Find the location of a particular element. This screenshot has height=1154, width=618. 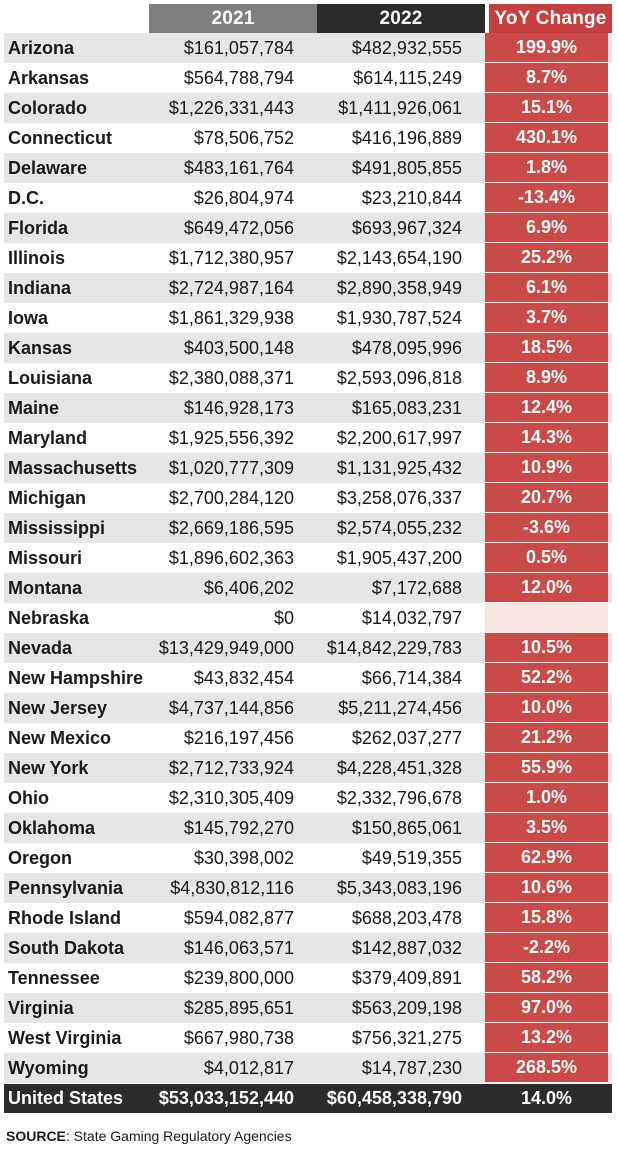

value-2021: $26,804,974 is located at coordinates (243, 197).